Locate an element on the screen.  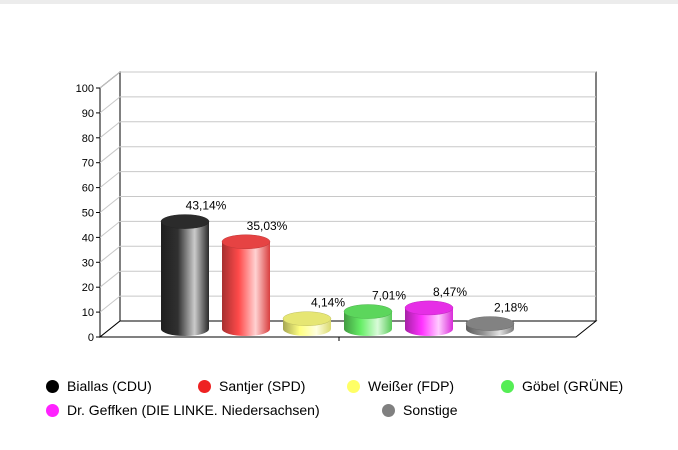
legend-item-linke: Dr. Geffken (DIE LINKE. Niedersachsen) is located at coordinates (183, 410).